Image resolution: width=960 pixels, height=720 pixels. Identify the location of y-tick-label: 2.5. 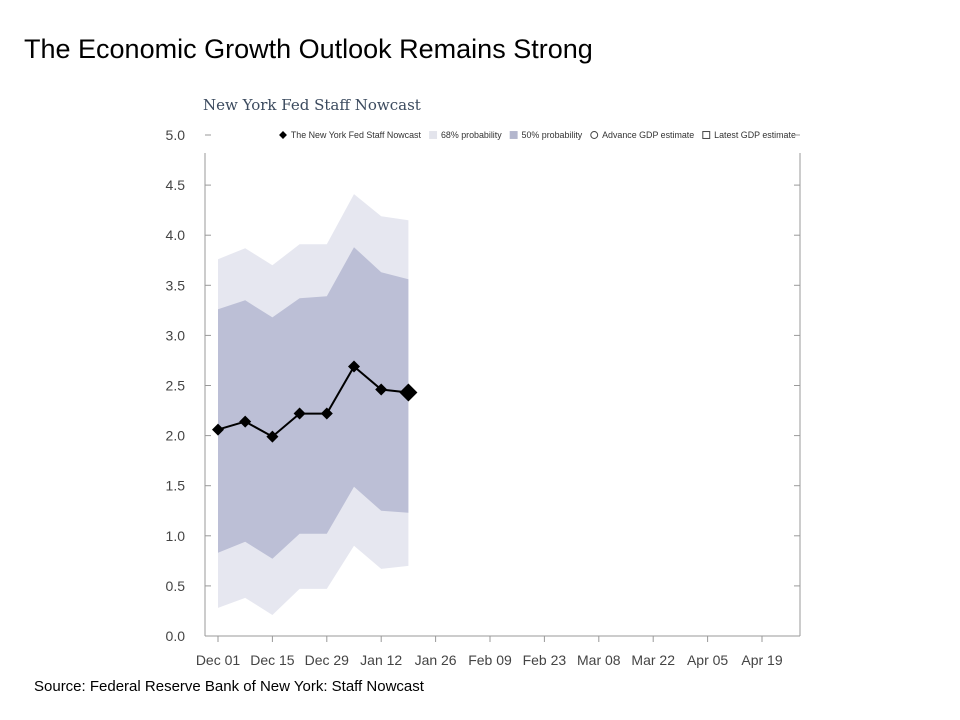
(176, 386).